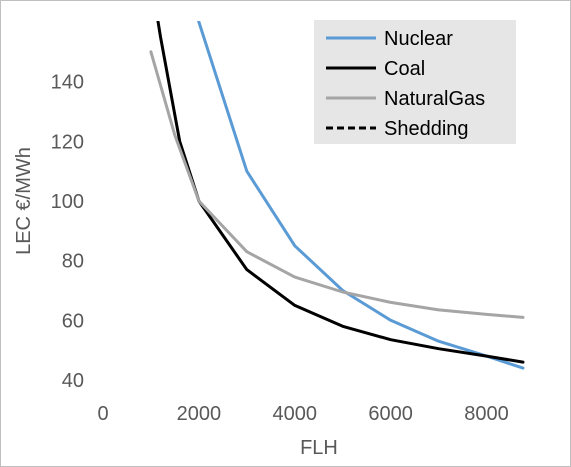 The image size is (571, 467). I want to click on y-tick-label: 40, so click(73, 381).